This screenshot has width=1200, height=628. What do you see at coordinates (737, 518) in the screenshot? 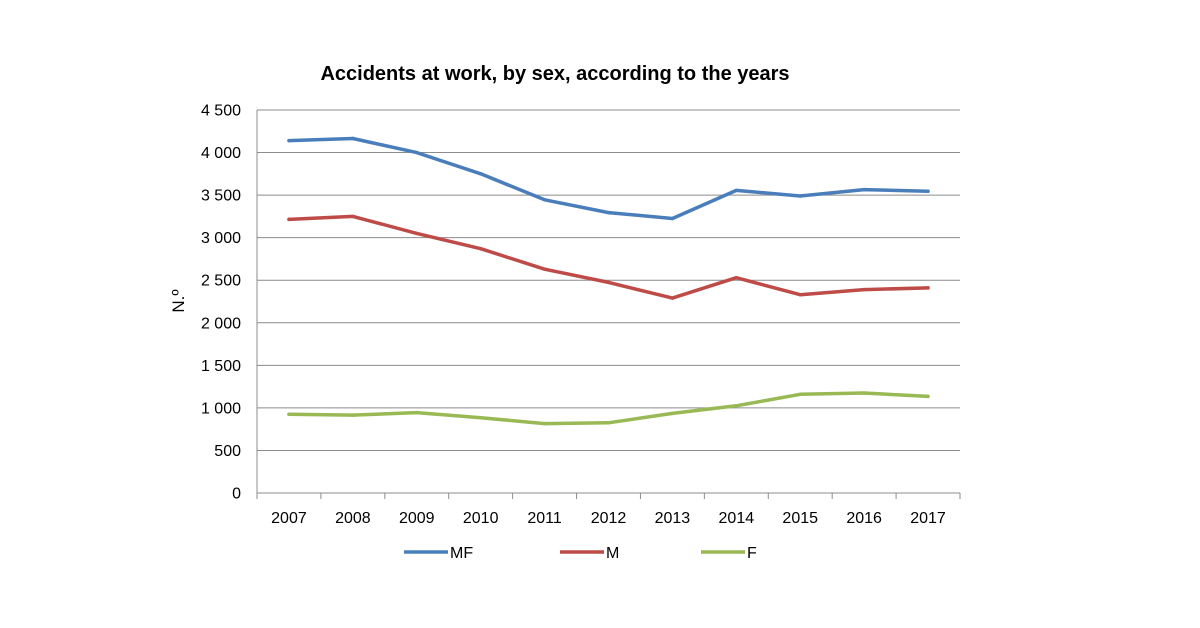
I see `x-tick-label: 2014` at bounding box center [737, 518].